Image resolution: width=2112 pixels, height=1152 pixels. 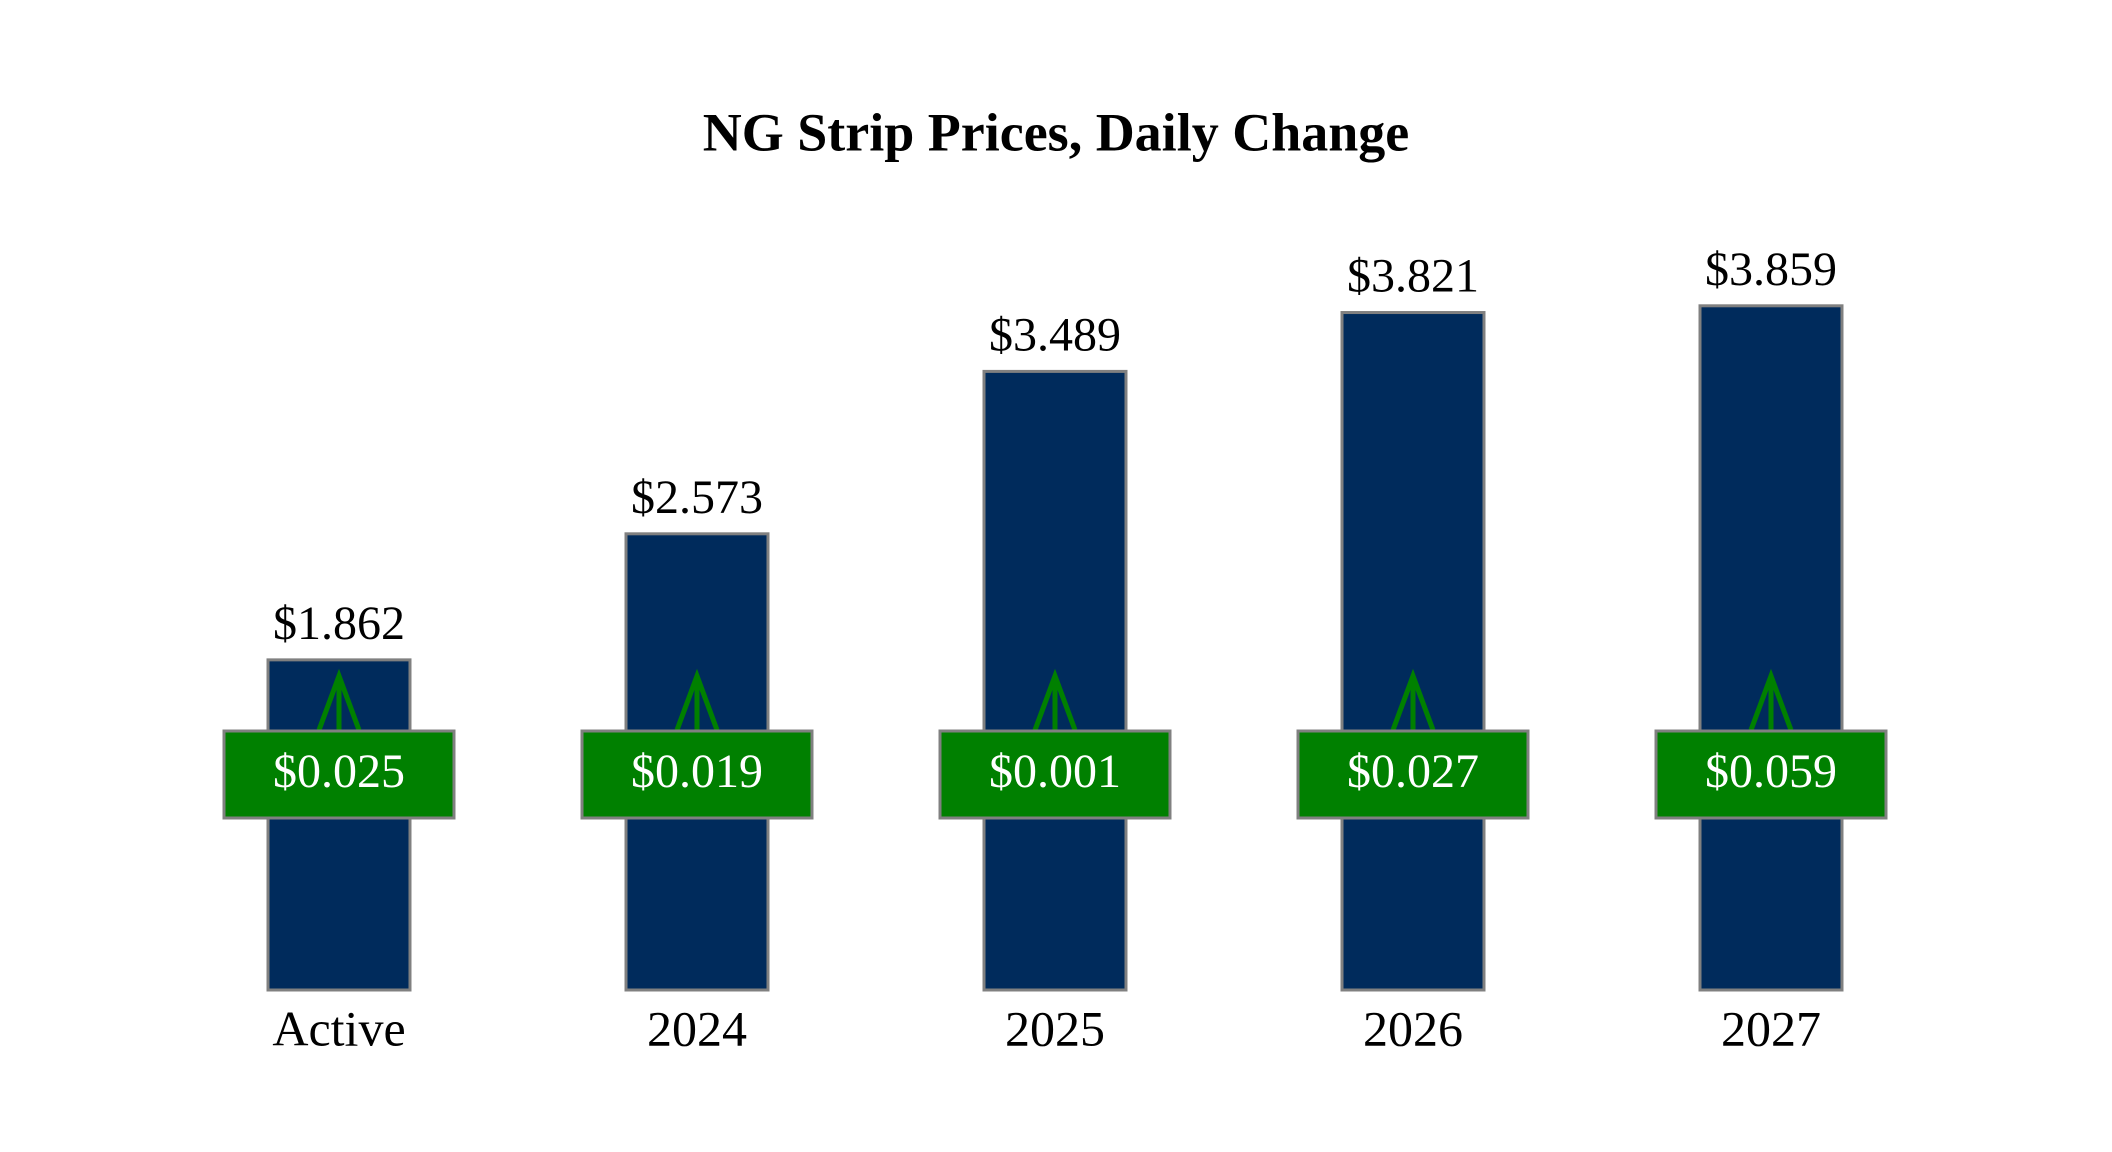 What do you see at coordinates (697, 1028) in the screenshot?
I see `x-tick-label: 2024` at bounding box center [697, 1028].